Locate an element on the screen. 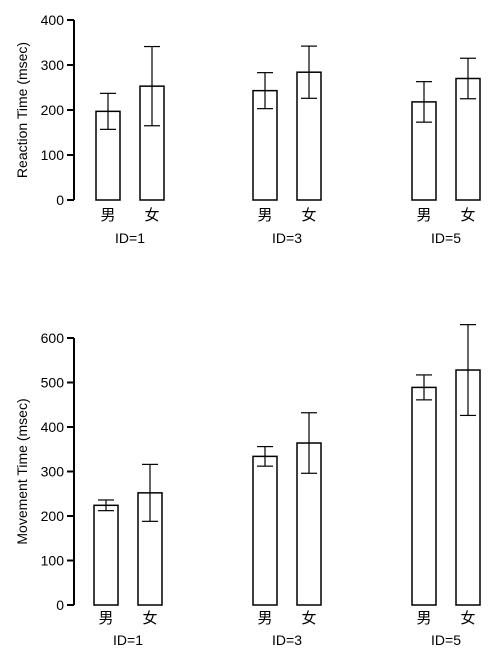 The image size is (500, 663). movement-time-group-label: ID=3 is located at coordinates (287, 640).